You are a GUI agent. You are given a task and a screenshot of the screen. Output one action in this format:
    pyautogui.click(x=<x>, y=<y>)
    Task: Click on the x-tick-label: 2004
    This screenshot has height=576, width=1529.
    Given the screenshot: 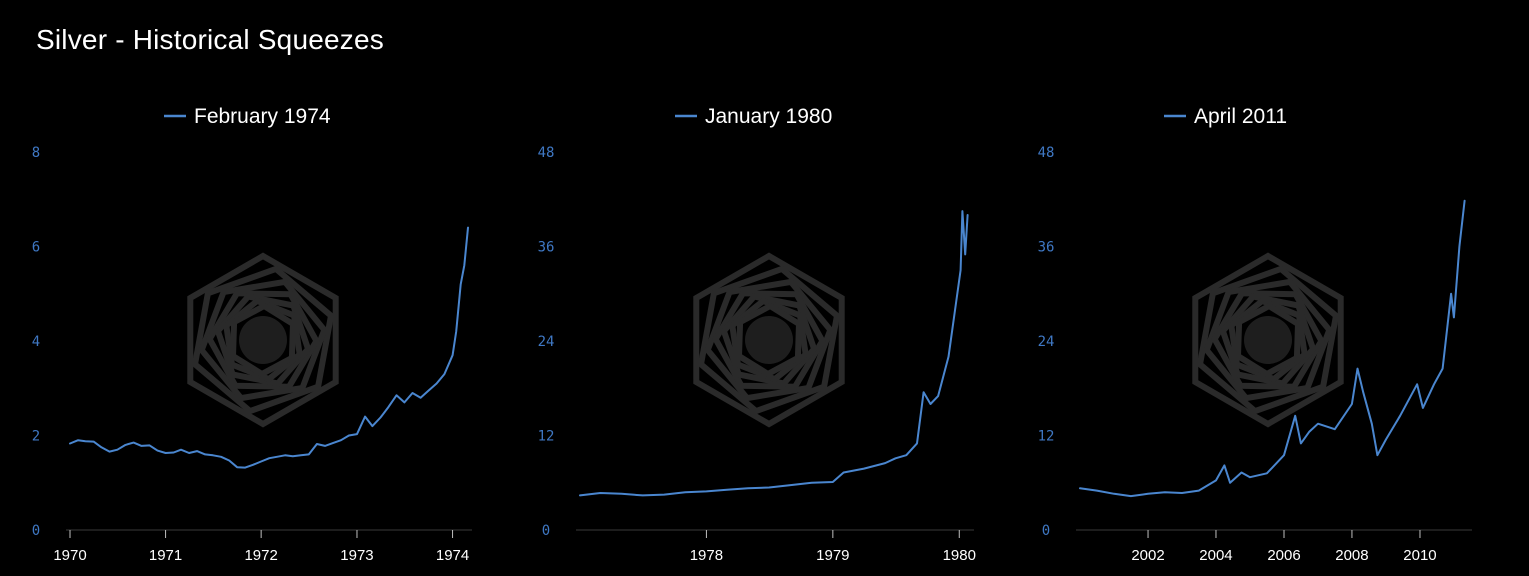 What is the action you would take?
    pyautogui.click(x=1215, y=555)
    